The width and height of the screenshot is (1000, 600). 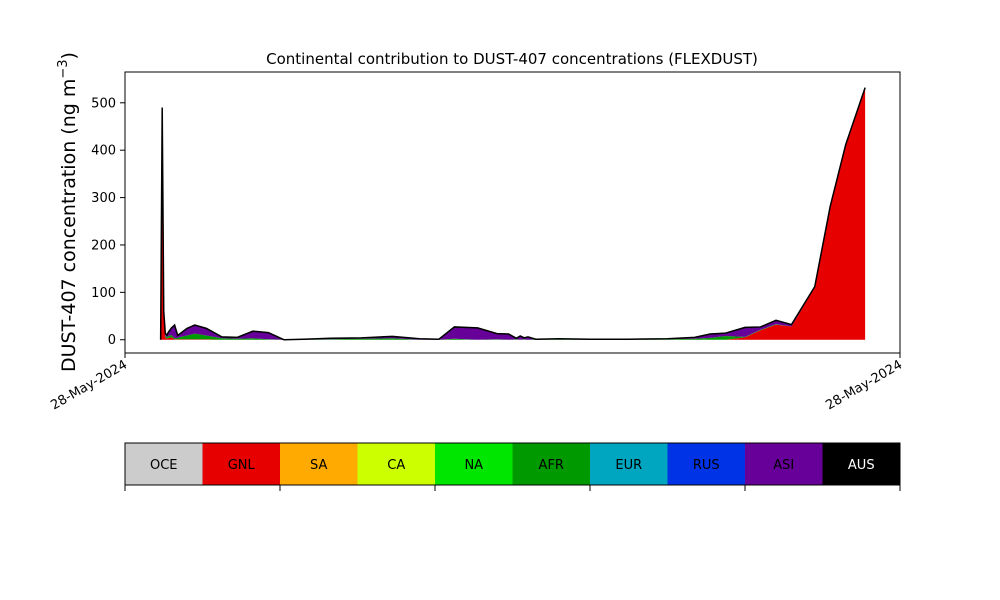 I want to click on legend-label: SA, so click(x=318, y=465).